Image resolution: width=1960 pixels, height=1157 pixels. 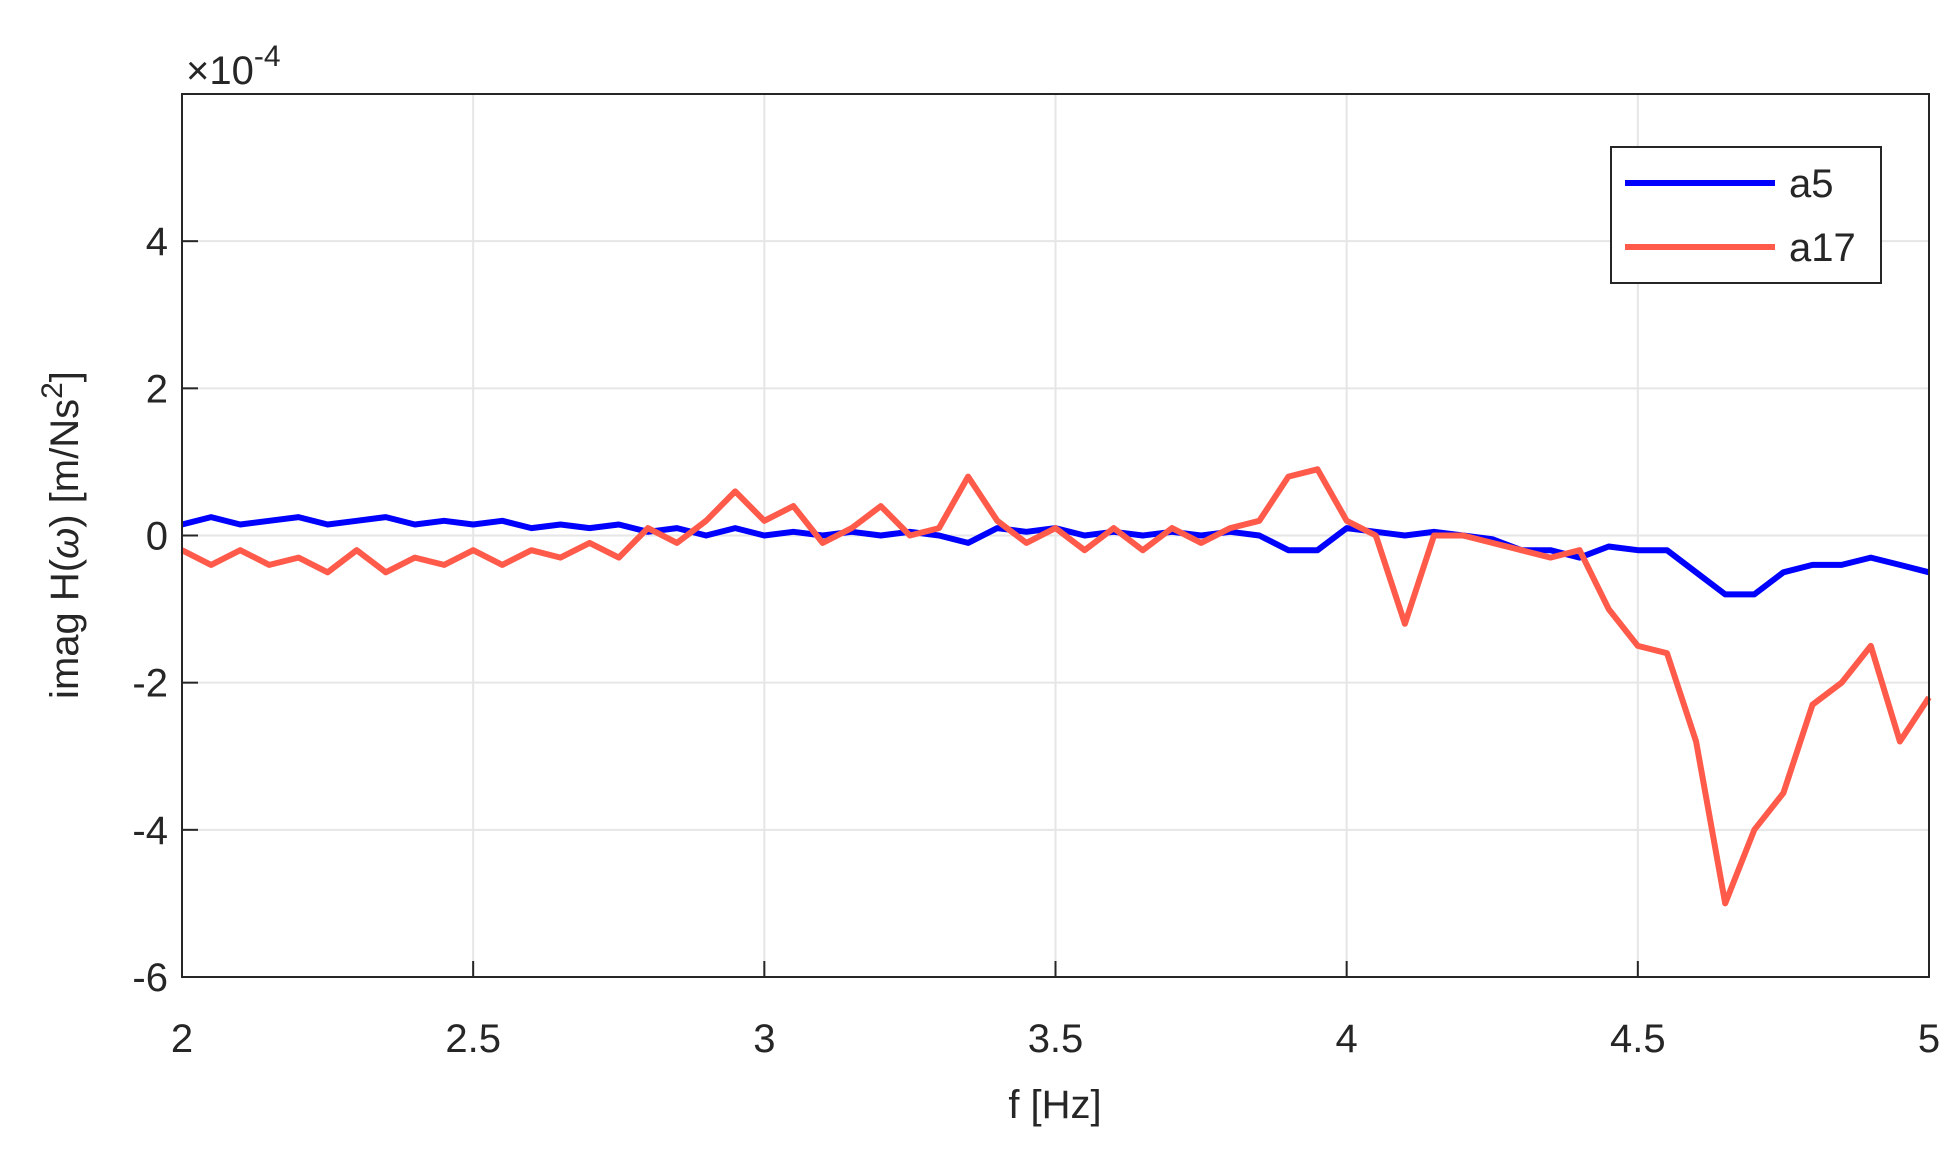 I want to click on ylabel-part: ], so click(x=65, y=376).